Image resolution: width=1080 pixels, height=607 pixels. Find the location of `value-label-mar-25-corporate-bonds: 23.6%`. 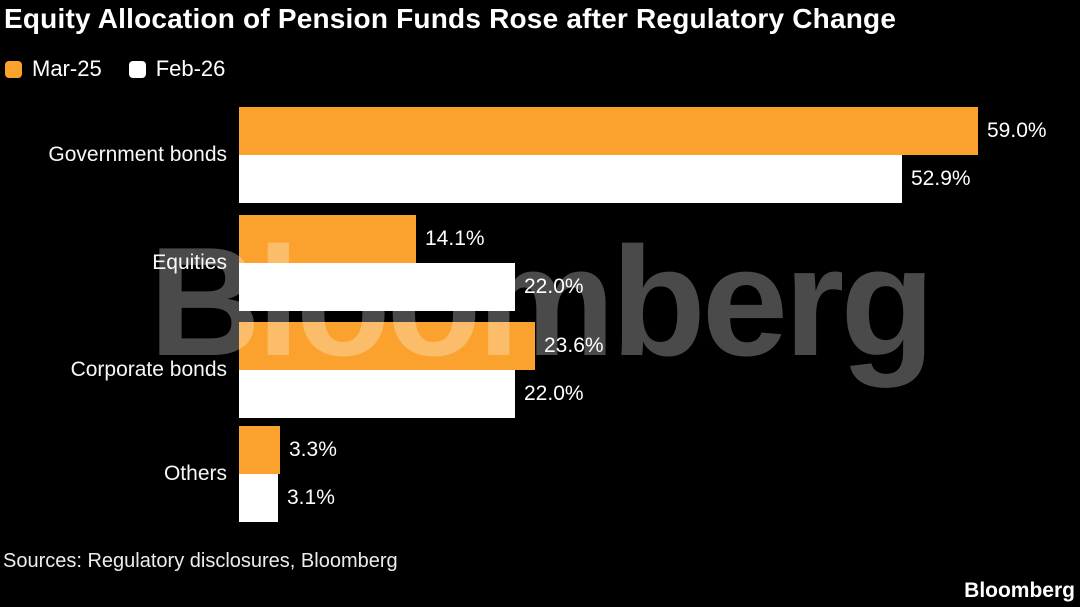

value-label-mar-25-corporate-bonds: 23.6% is located at coordinates (574, 345).